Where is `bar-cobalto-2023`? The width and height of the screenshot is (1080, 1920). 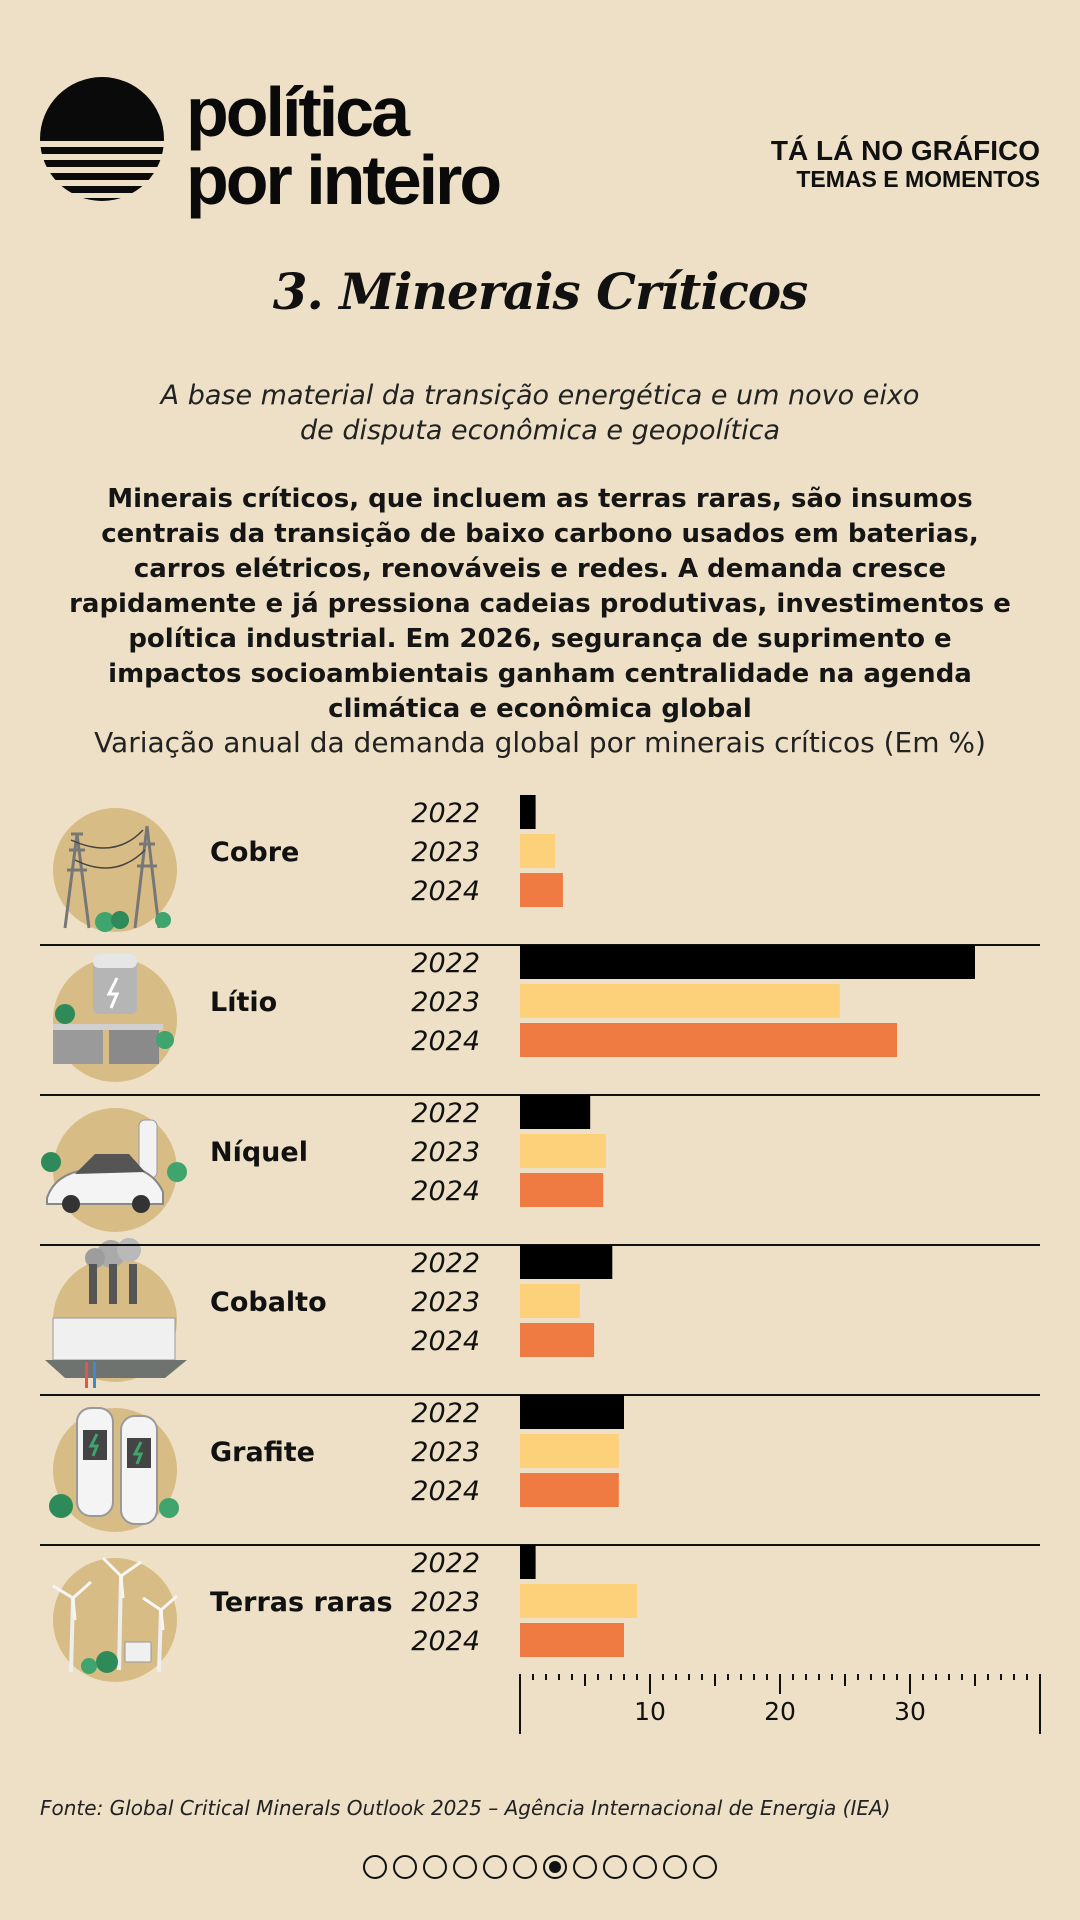
bar-cobalto-2023 is located at coordinates (550, 1301).